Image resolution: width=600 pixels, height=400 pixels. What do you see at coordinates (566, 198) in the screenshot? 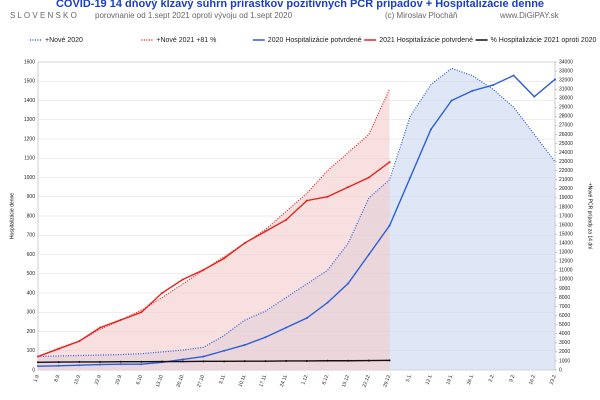
I see `y2-tick-label: 19000` at bounding box center [566, 198].